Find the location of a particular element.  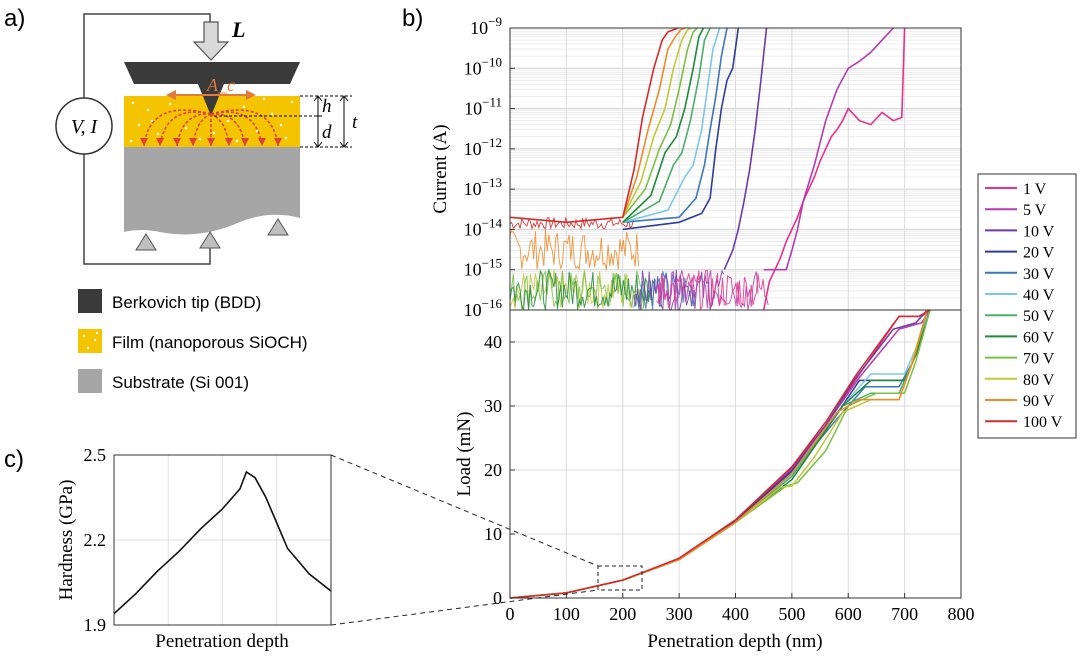

load-y-tick-label: 30 is located at coordinates (493, 406).